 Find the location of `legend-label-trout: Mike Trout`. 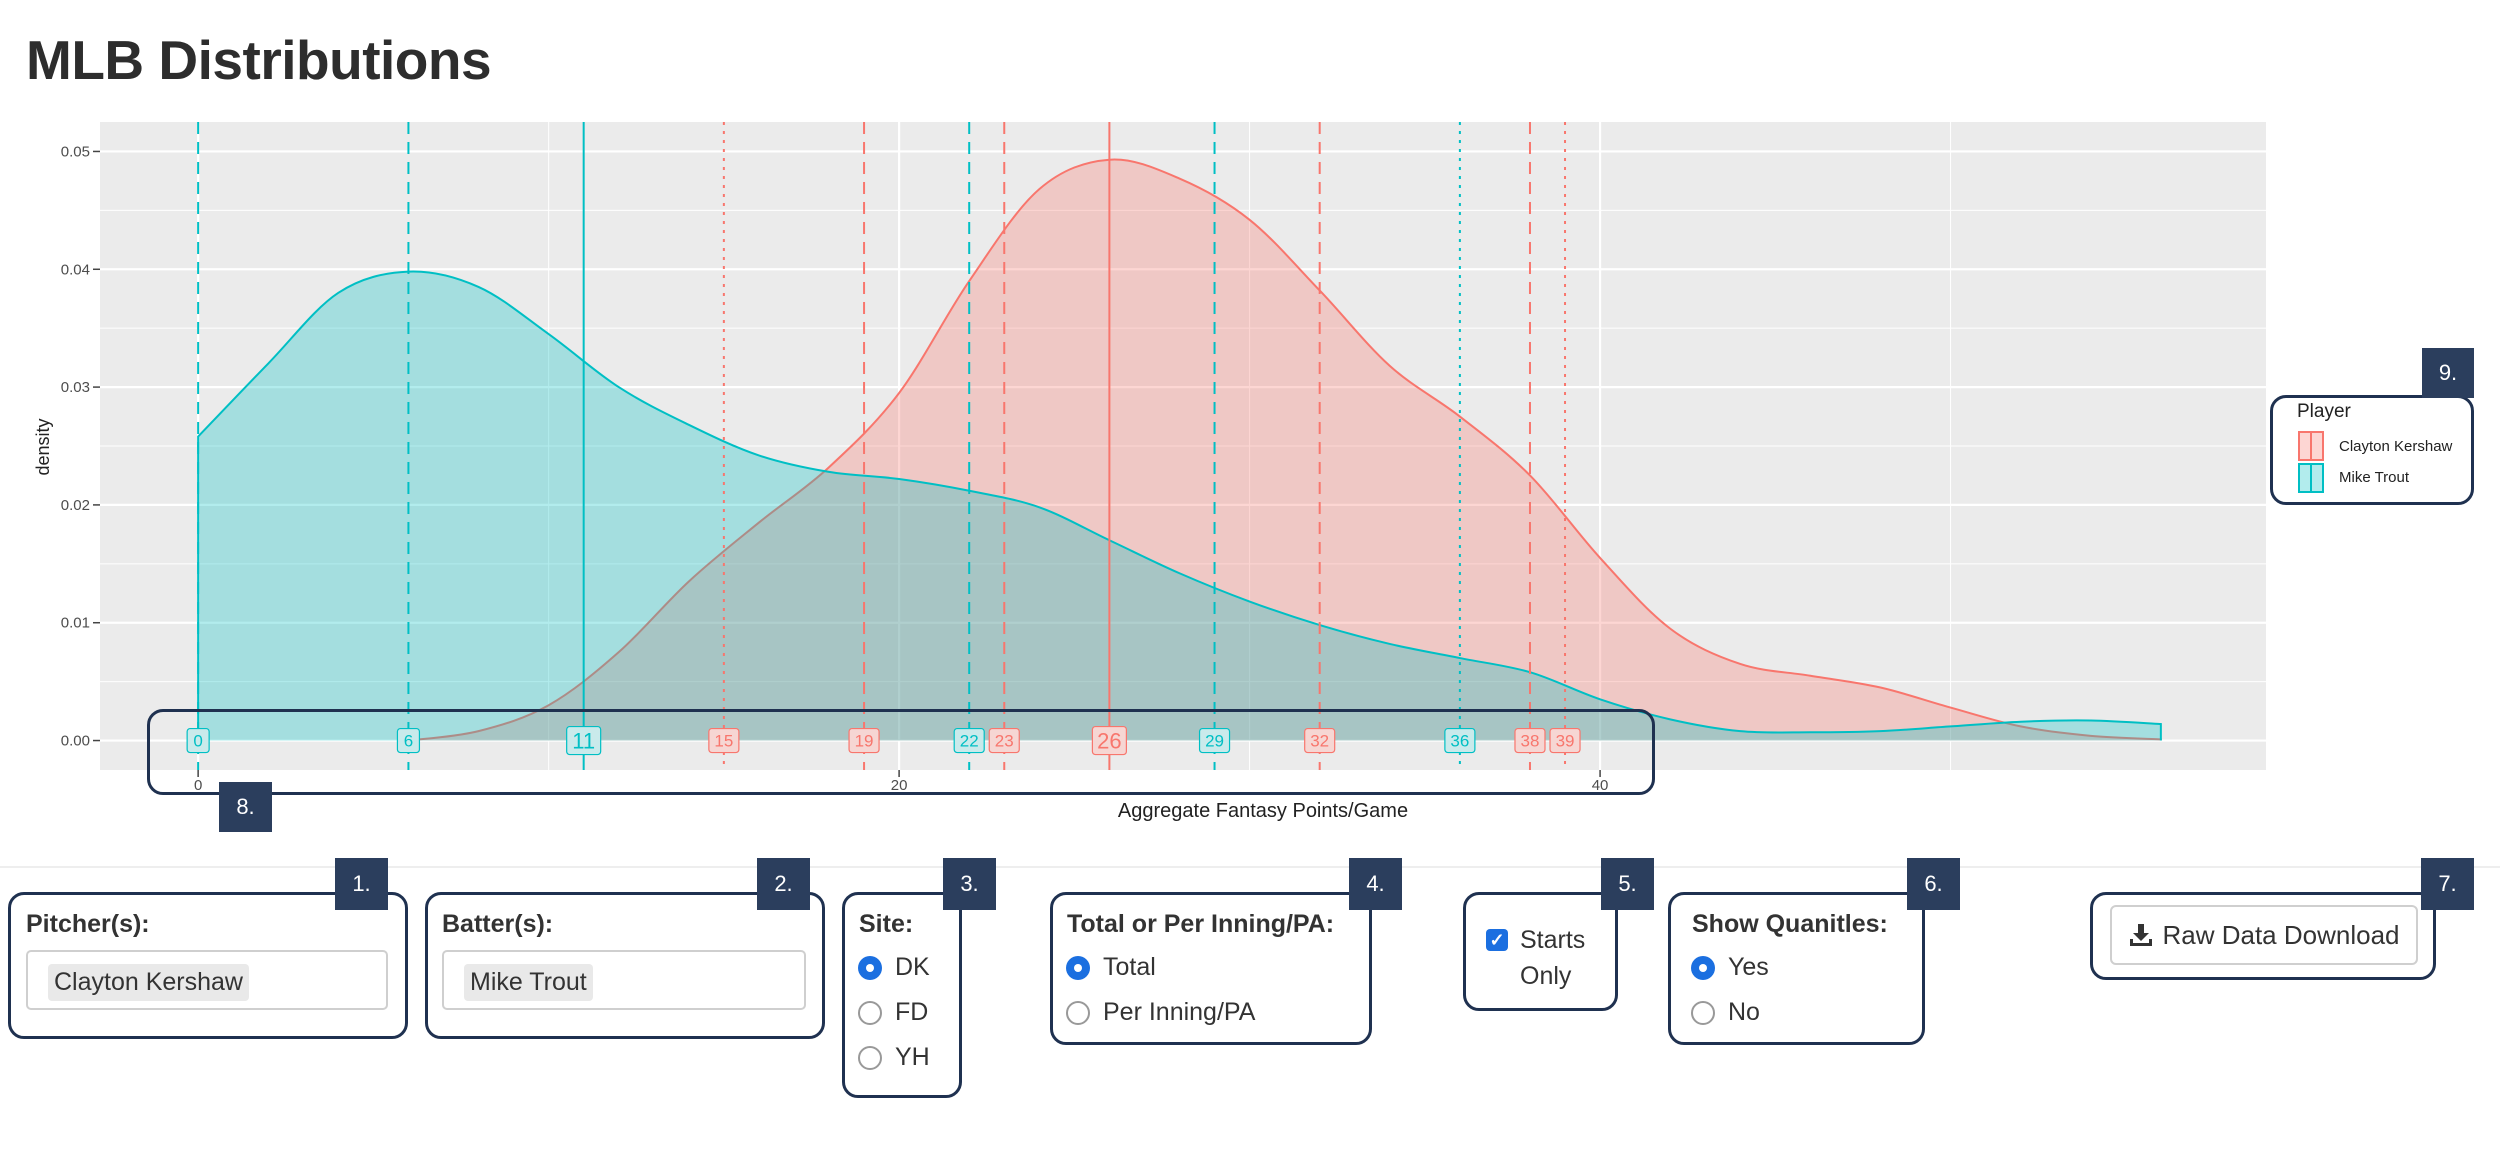

legend-label-trout: Mike Trout is located at coordinates (2374, 477).